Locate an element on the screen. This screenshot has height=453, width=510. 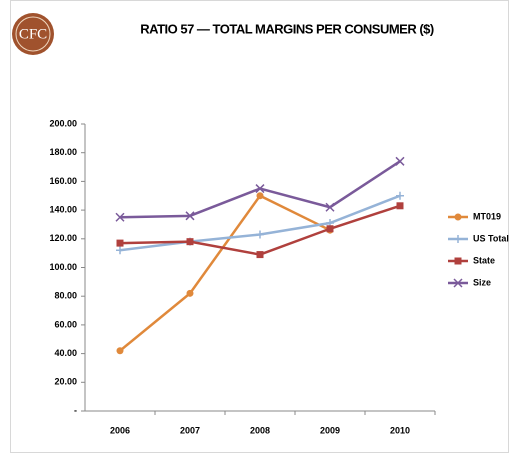
series-line is located at coordinates (225, 273).